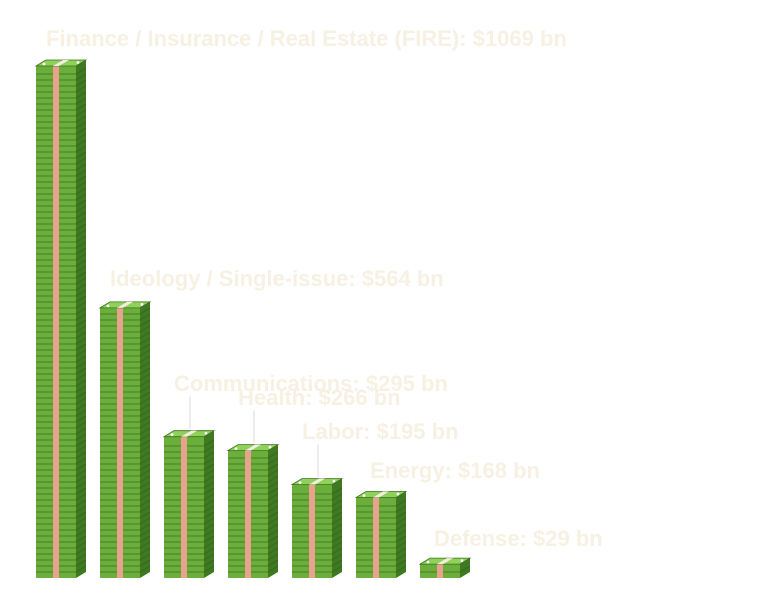 Image resolution: width=768 pixels, height=594 pixels. Describe the element at coordinates (319, 397) in the screenshot. I see `data-label: Health: $266 bn` at that location.